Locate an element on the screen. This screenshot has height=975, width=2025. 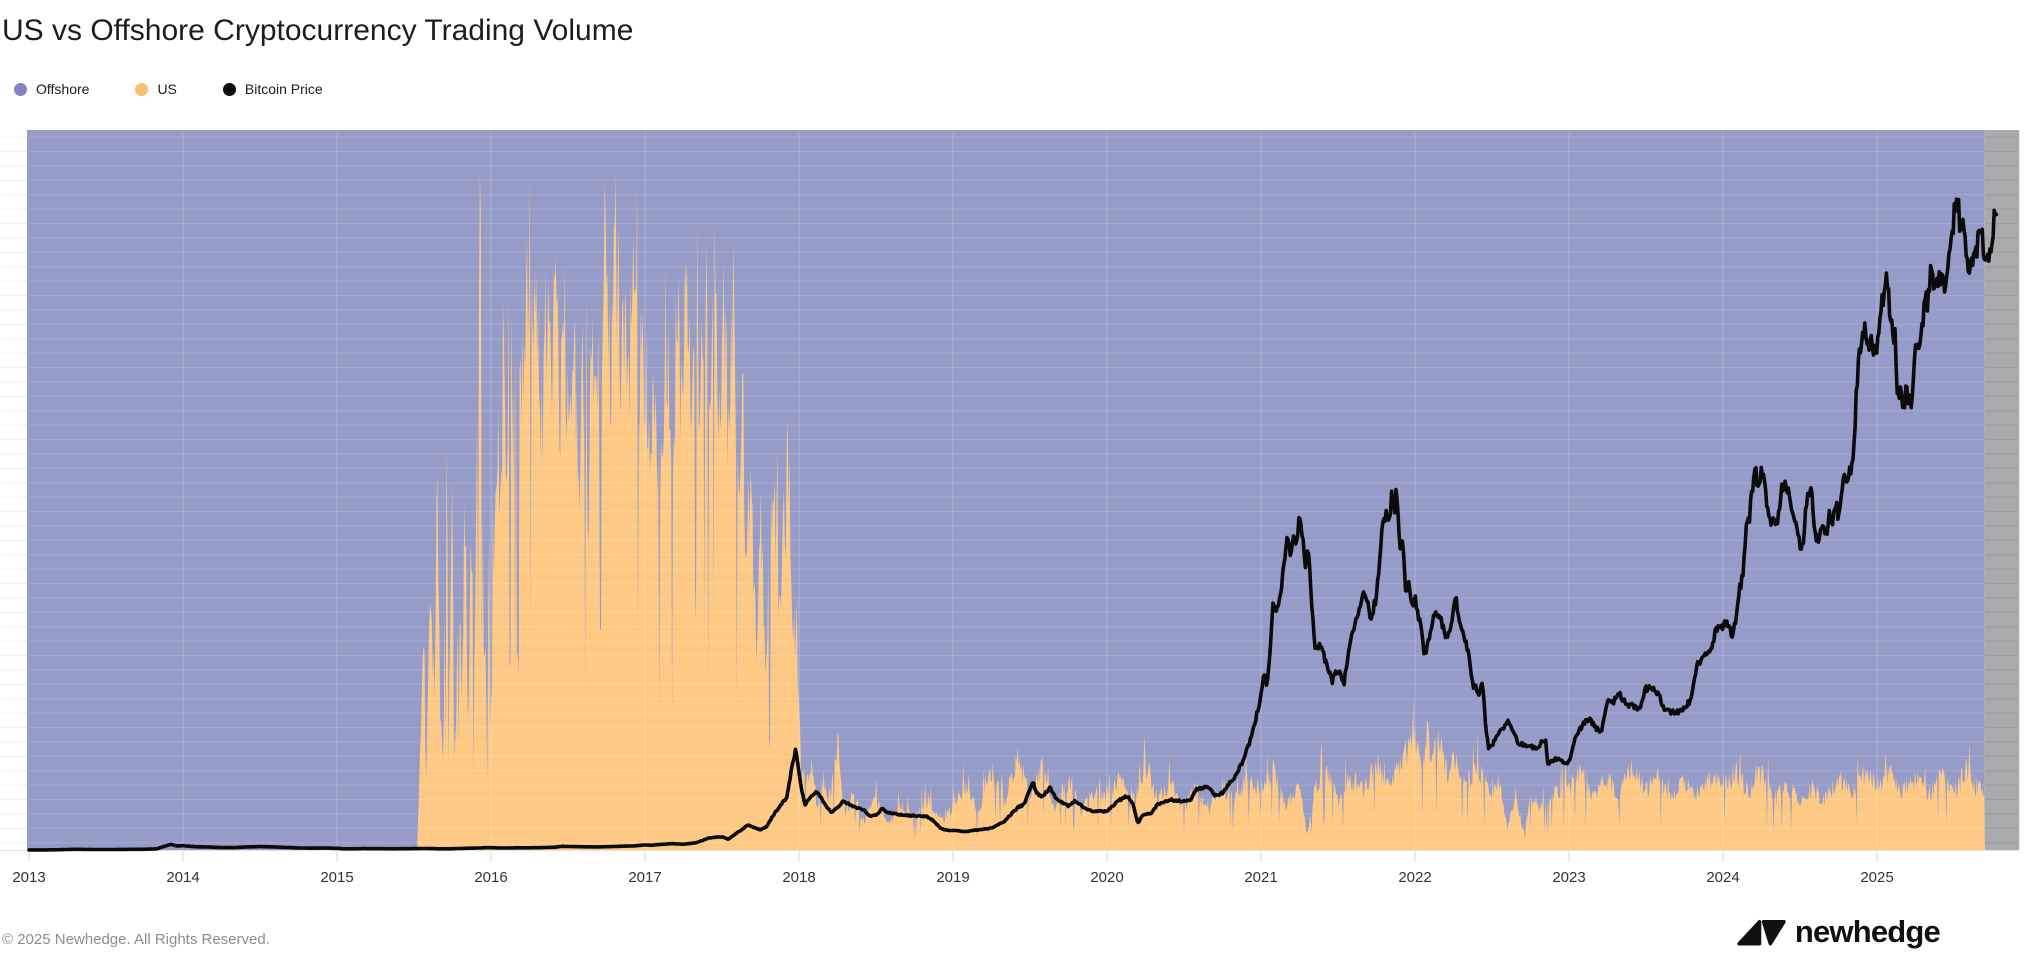
legend-item-offshore: Offshore is located at coordinates (51, 89).